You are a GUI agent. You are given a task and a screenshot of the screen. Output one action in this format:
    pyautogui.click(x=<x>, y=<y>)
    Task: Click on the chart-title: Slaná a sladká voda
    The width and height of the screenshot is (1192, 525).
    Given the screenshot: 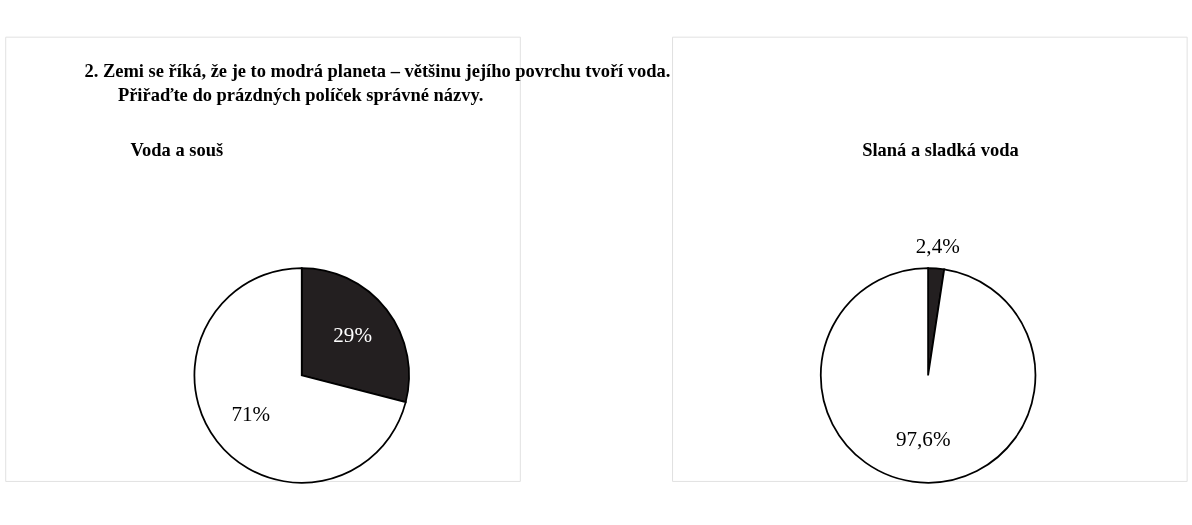 What is the action you would take?
    pyautogui.click(x=940, y=150)
    